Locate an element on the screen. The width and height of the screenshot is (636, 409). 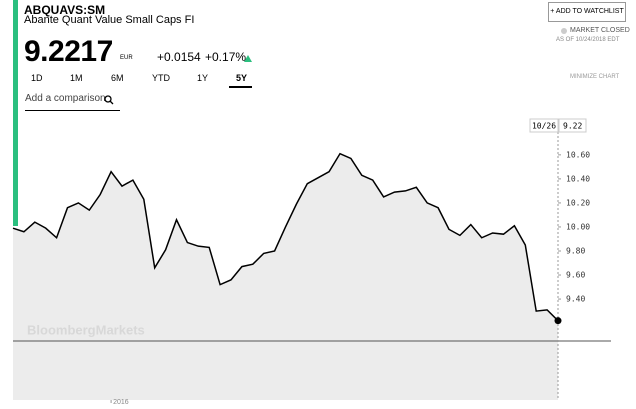
tab: 1Y is located at coordinates (203, 78).